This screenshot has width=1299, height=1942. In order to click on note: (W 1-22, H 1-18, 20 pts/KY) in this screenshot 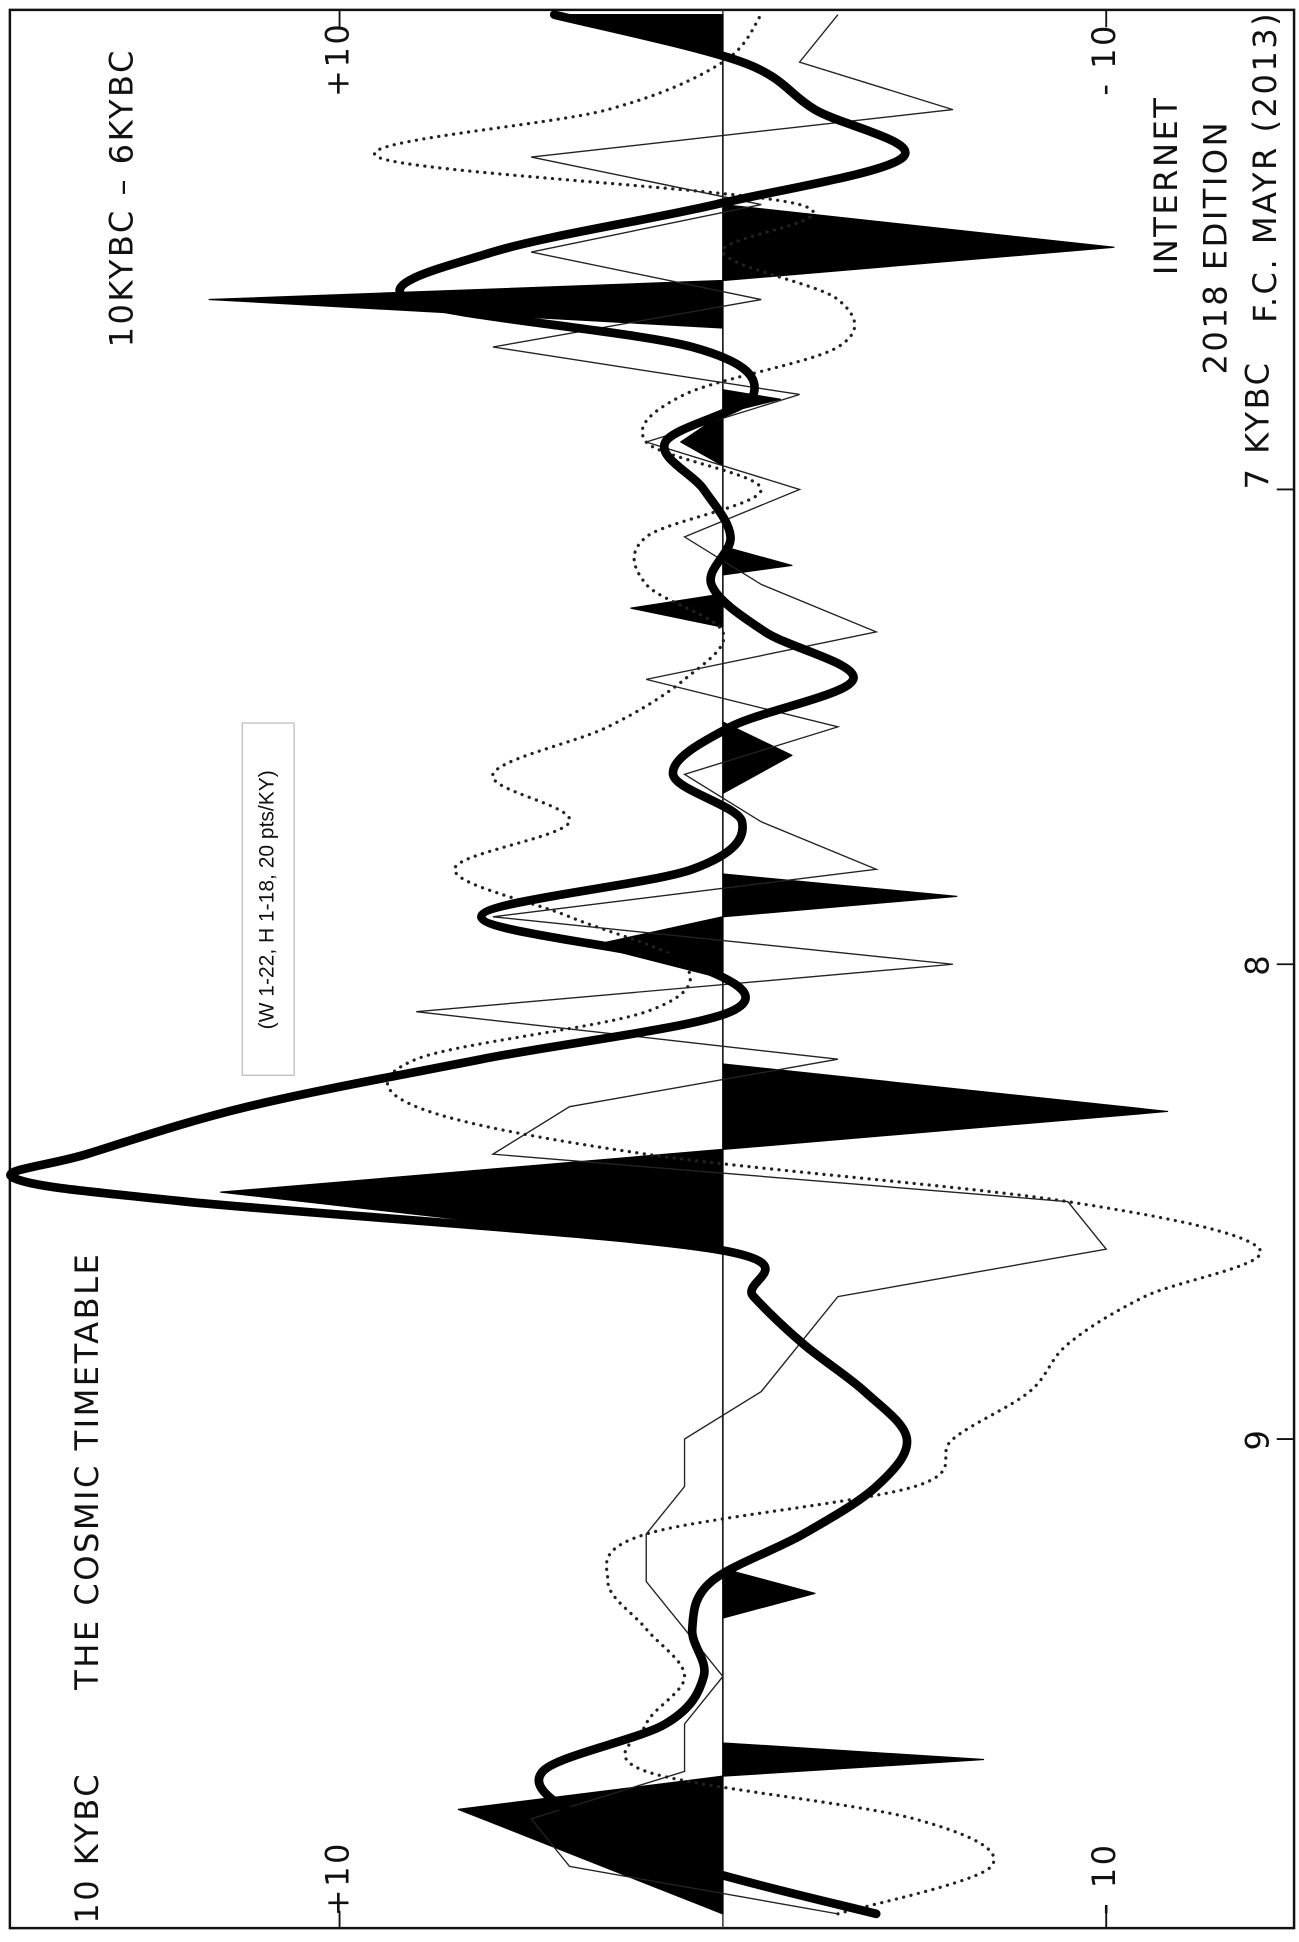, I will do `click(267, 899)`.